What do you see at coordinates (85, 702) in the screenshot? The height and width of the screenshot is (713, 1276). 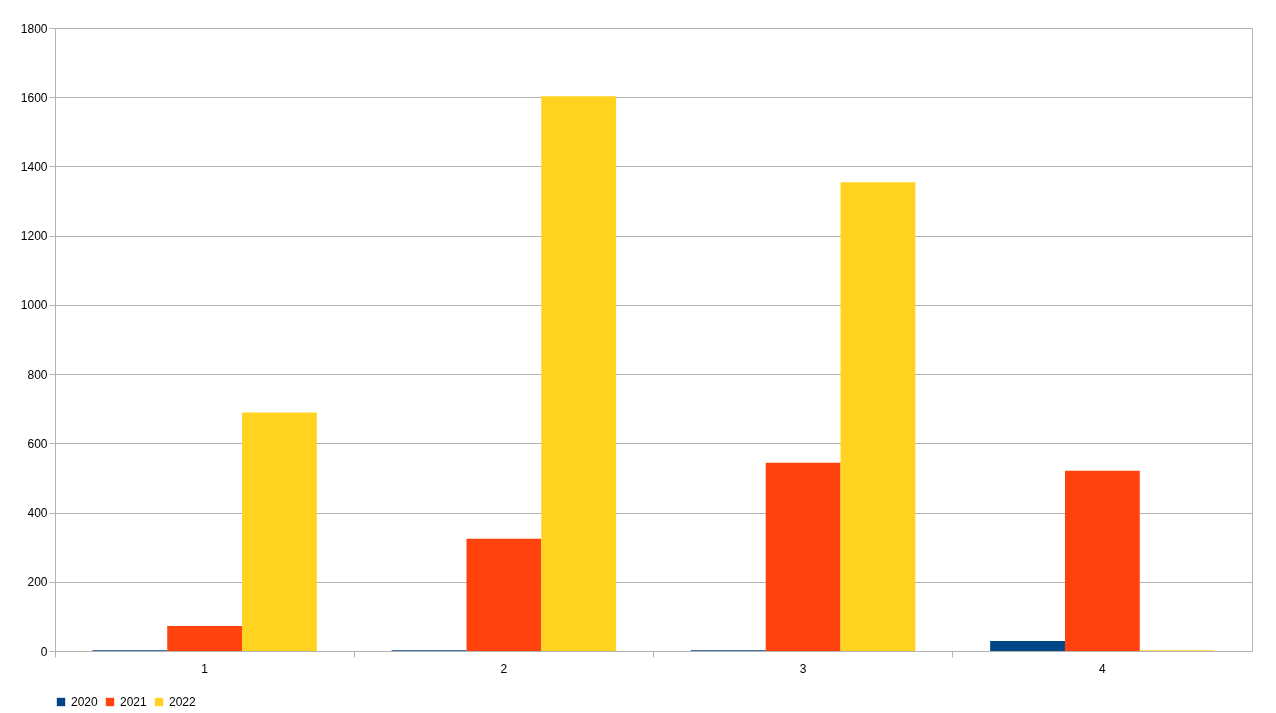 I see `legend-label: 2020` at bounding box center [85, 702].